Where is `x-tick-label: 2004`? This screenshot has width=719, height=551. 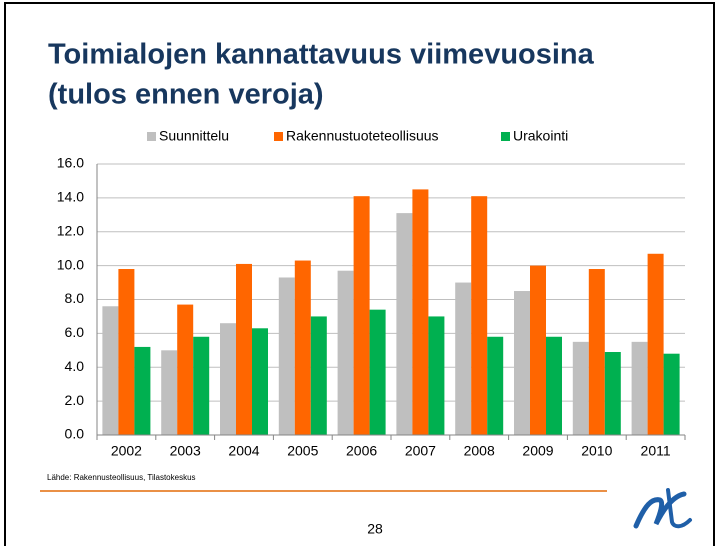
x-tick-label: 2004 is located at coordinates (243, 451).